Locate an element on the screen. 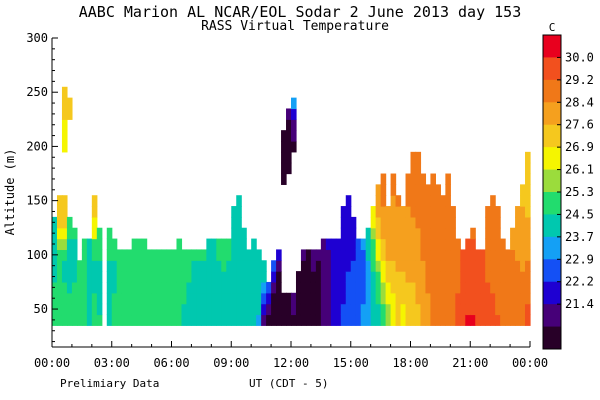 The width and height of the screenshot is (600, 400). colorbar-swatch is located at coordinates (552, 203).